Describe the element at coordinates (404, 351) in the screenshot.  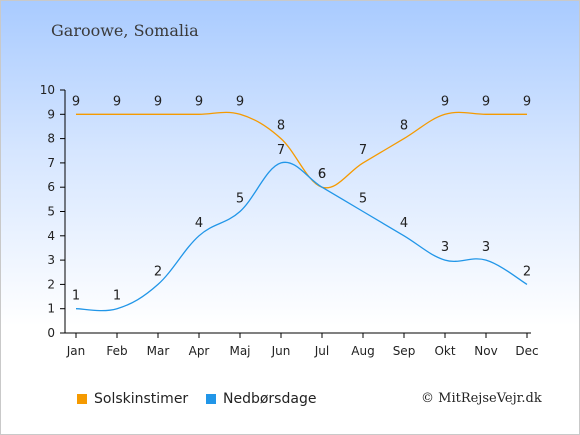
I see `x-tick-label: Sep` at that location.